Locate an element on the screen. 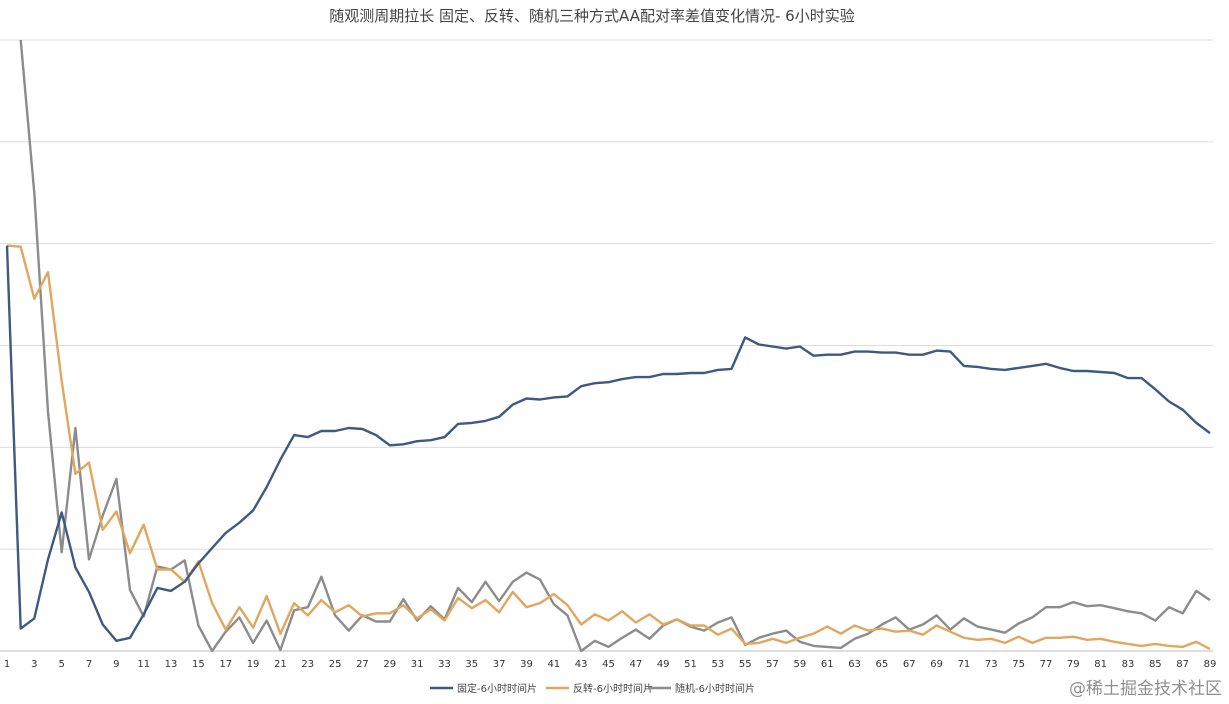 Image resolution: width=1229 pixels, height=704 pixels. x-tick-label: 59 is located at coordinates (800, 664).